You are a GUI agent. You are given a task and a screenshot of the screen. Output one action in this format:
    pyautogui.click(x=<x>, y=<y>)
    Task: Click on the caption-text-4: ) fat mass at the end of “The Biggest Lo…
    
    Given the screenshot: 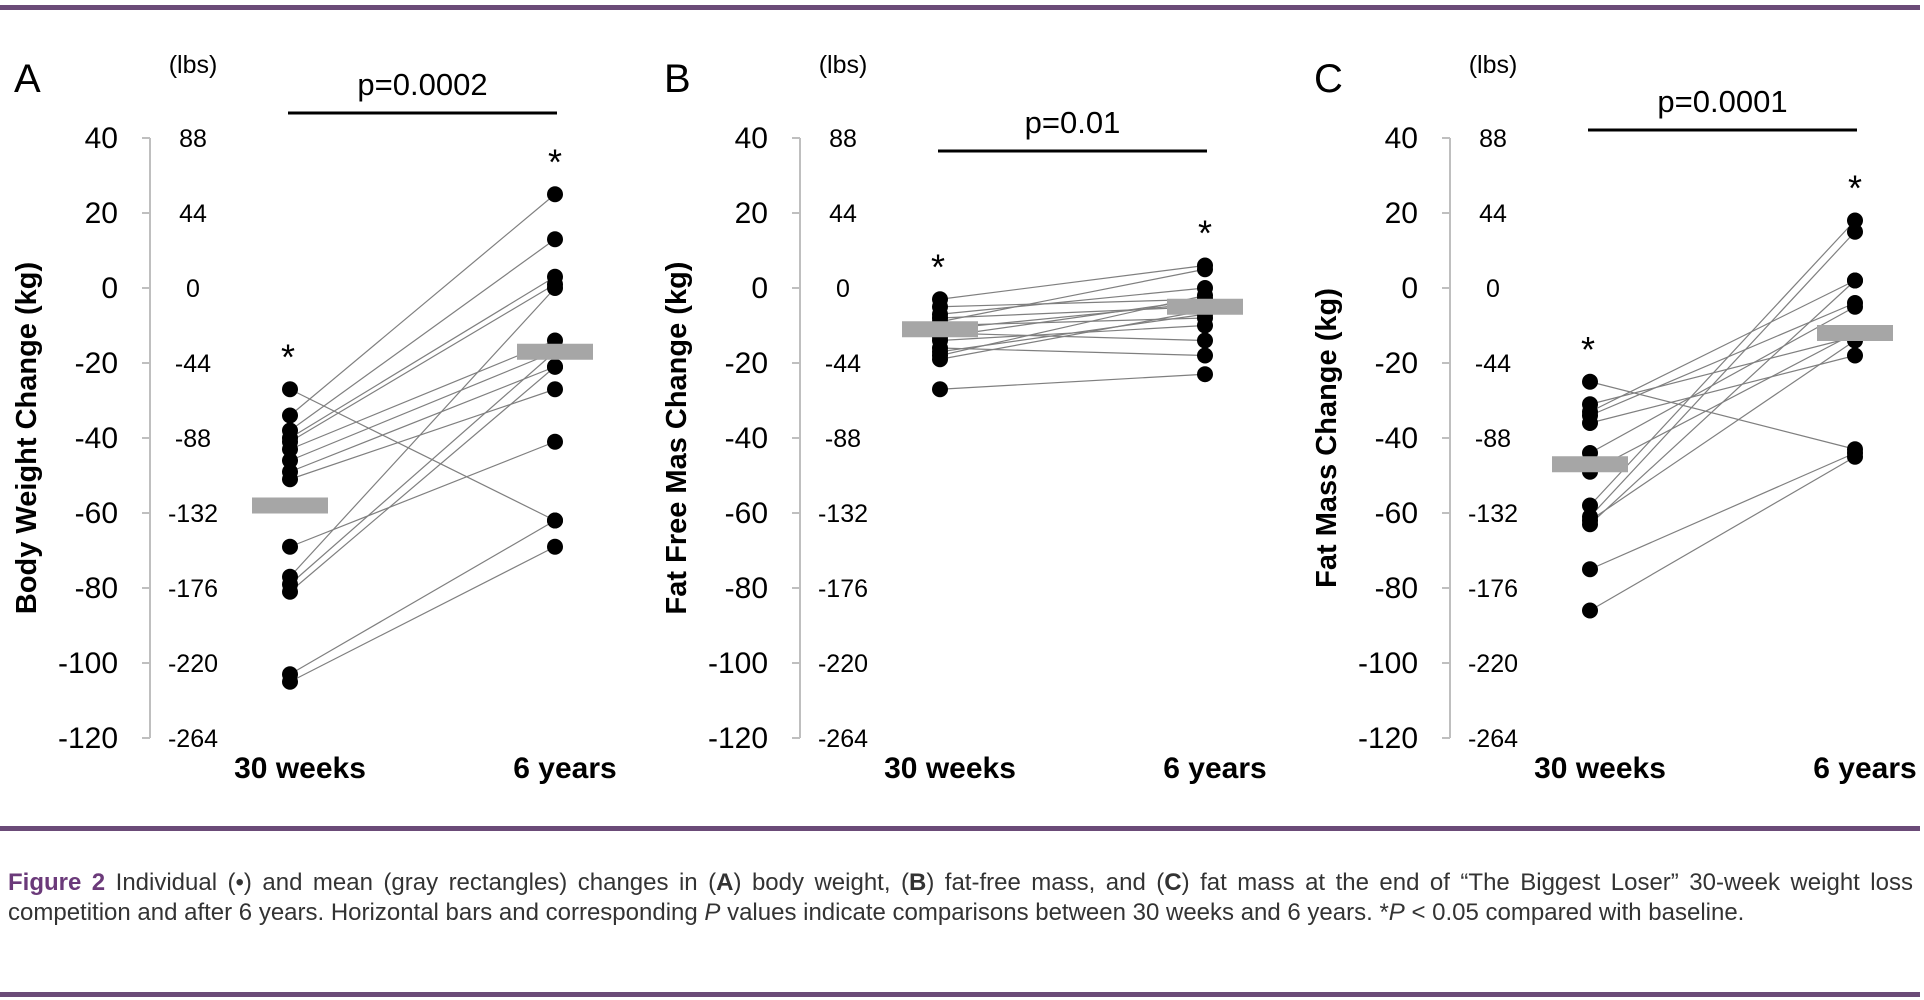 What is the action you would take?
    pyautogui.click(x=960, y=897)
    